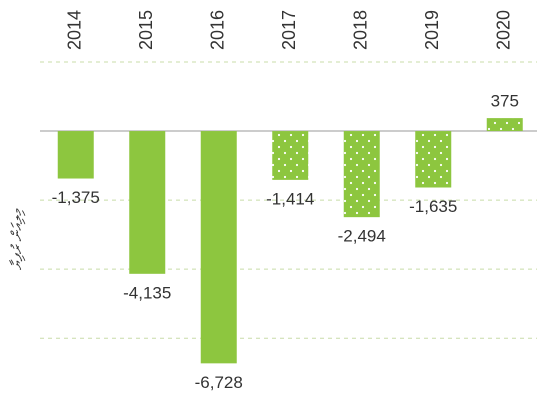 The height and width of the screenshot is (405, 537). What do you see at coordinates (290, 198) in the screenshot?
I see `value-label: -1,414` at bounding box center [290, 198].